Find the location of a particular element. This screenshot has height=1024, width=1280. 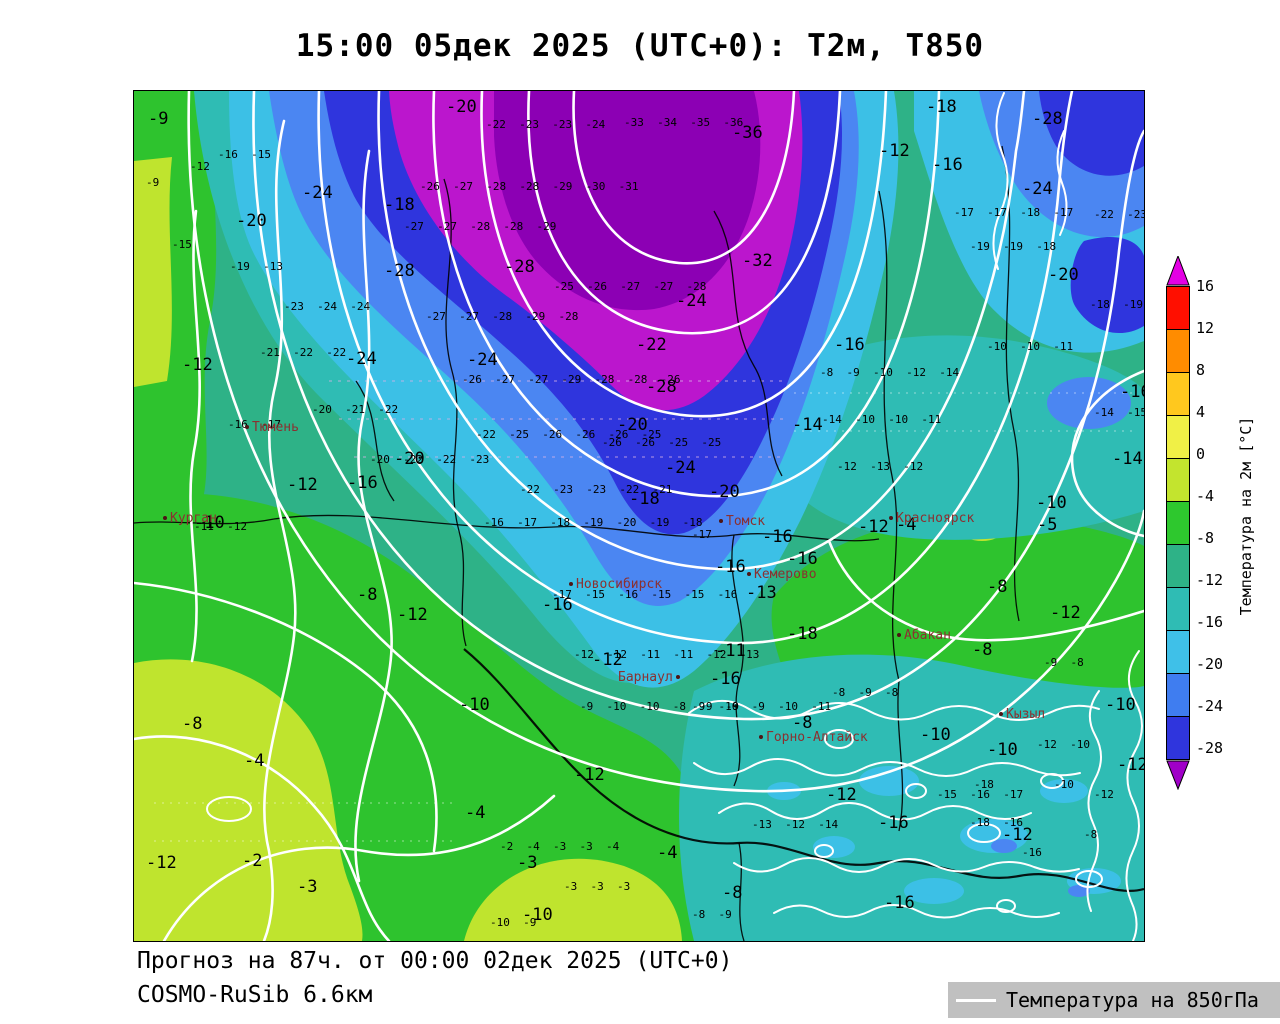

page-title: 15:00 05дек 2025 (UTC+0): Т2м, Т850 is located at coordinates (640, 46).